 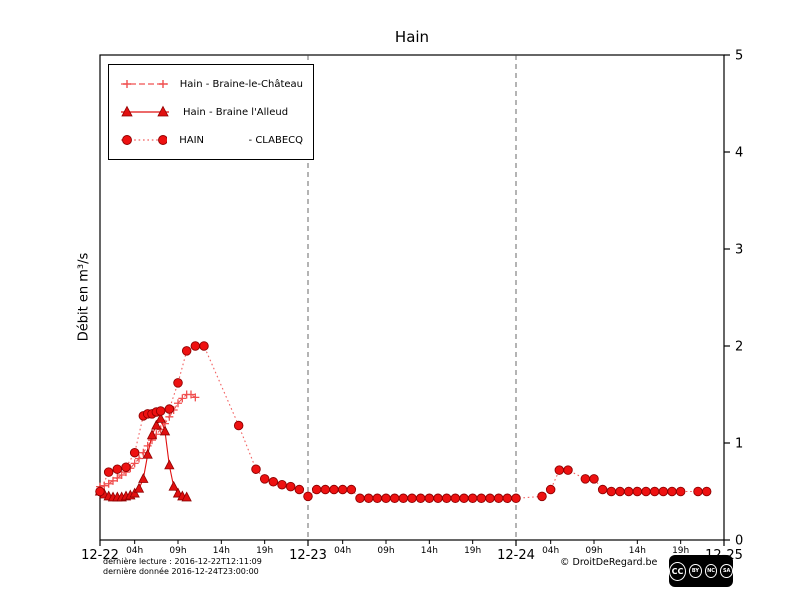 What do you see at coordinates (711, 571) in the screenshot?
I see `cc-nc-icon: NC` at bounding box center [711, 571].